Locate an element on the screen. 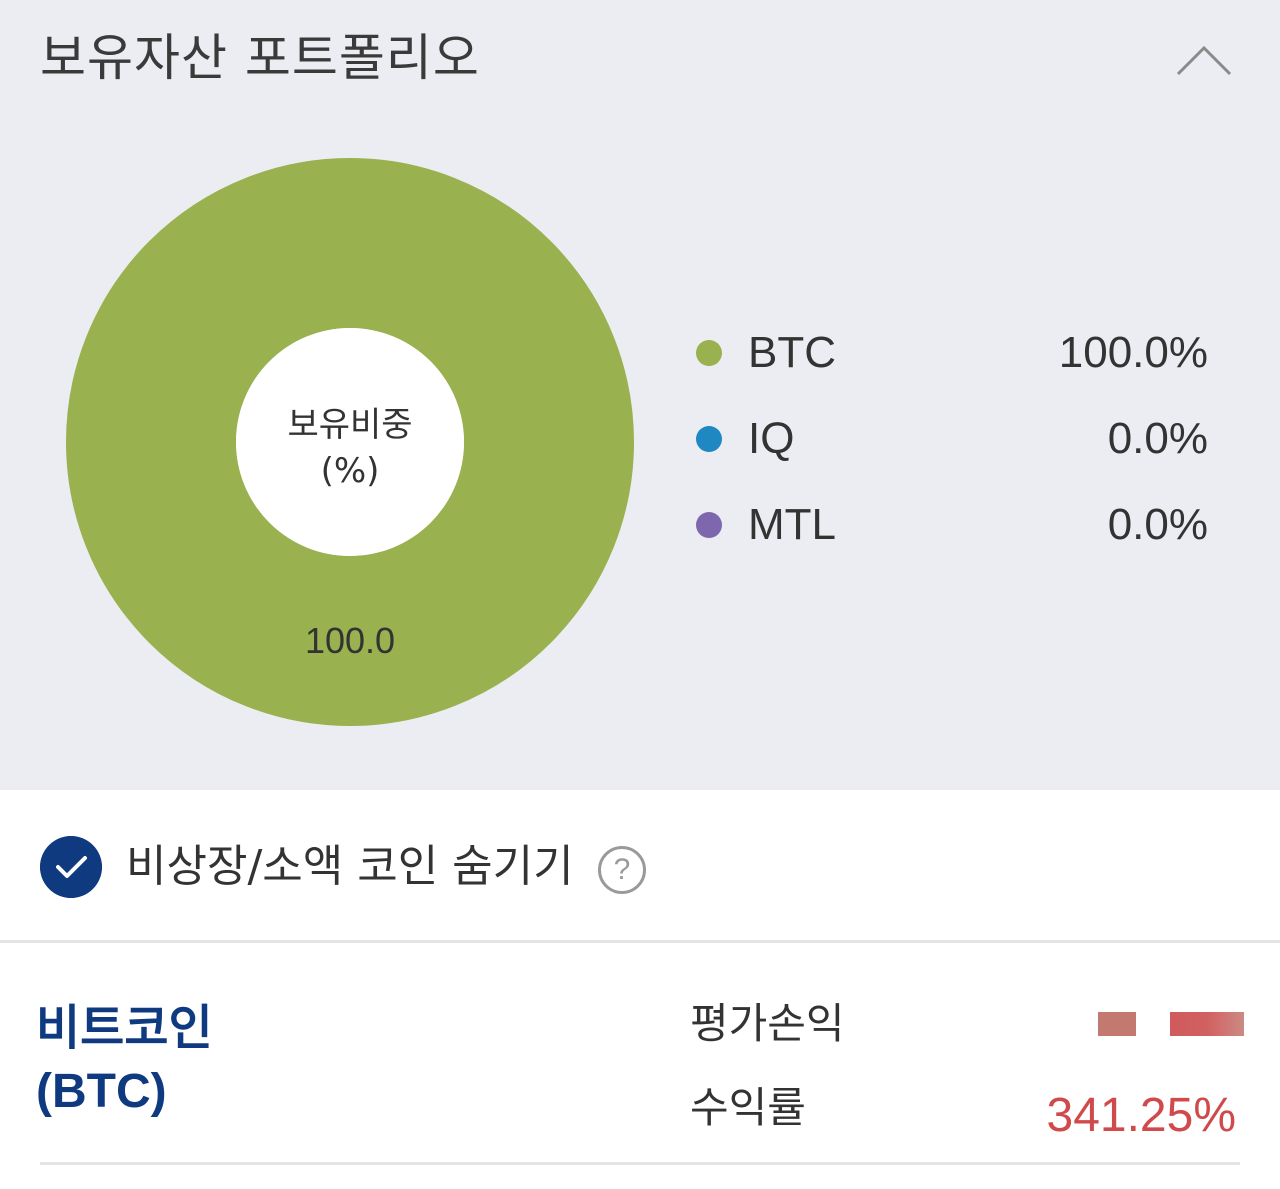 The height and width of the screenshot is (1189, 1280). legend-name: MTL is located at coordinates (792, 524).